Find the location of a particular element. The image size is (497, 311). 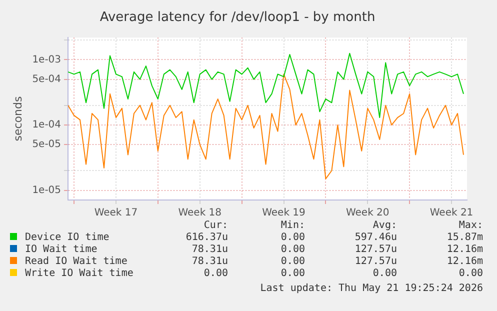

y-tick-label: 1e-05 is located at coordinates (47, 190).